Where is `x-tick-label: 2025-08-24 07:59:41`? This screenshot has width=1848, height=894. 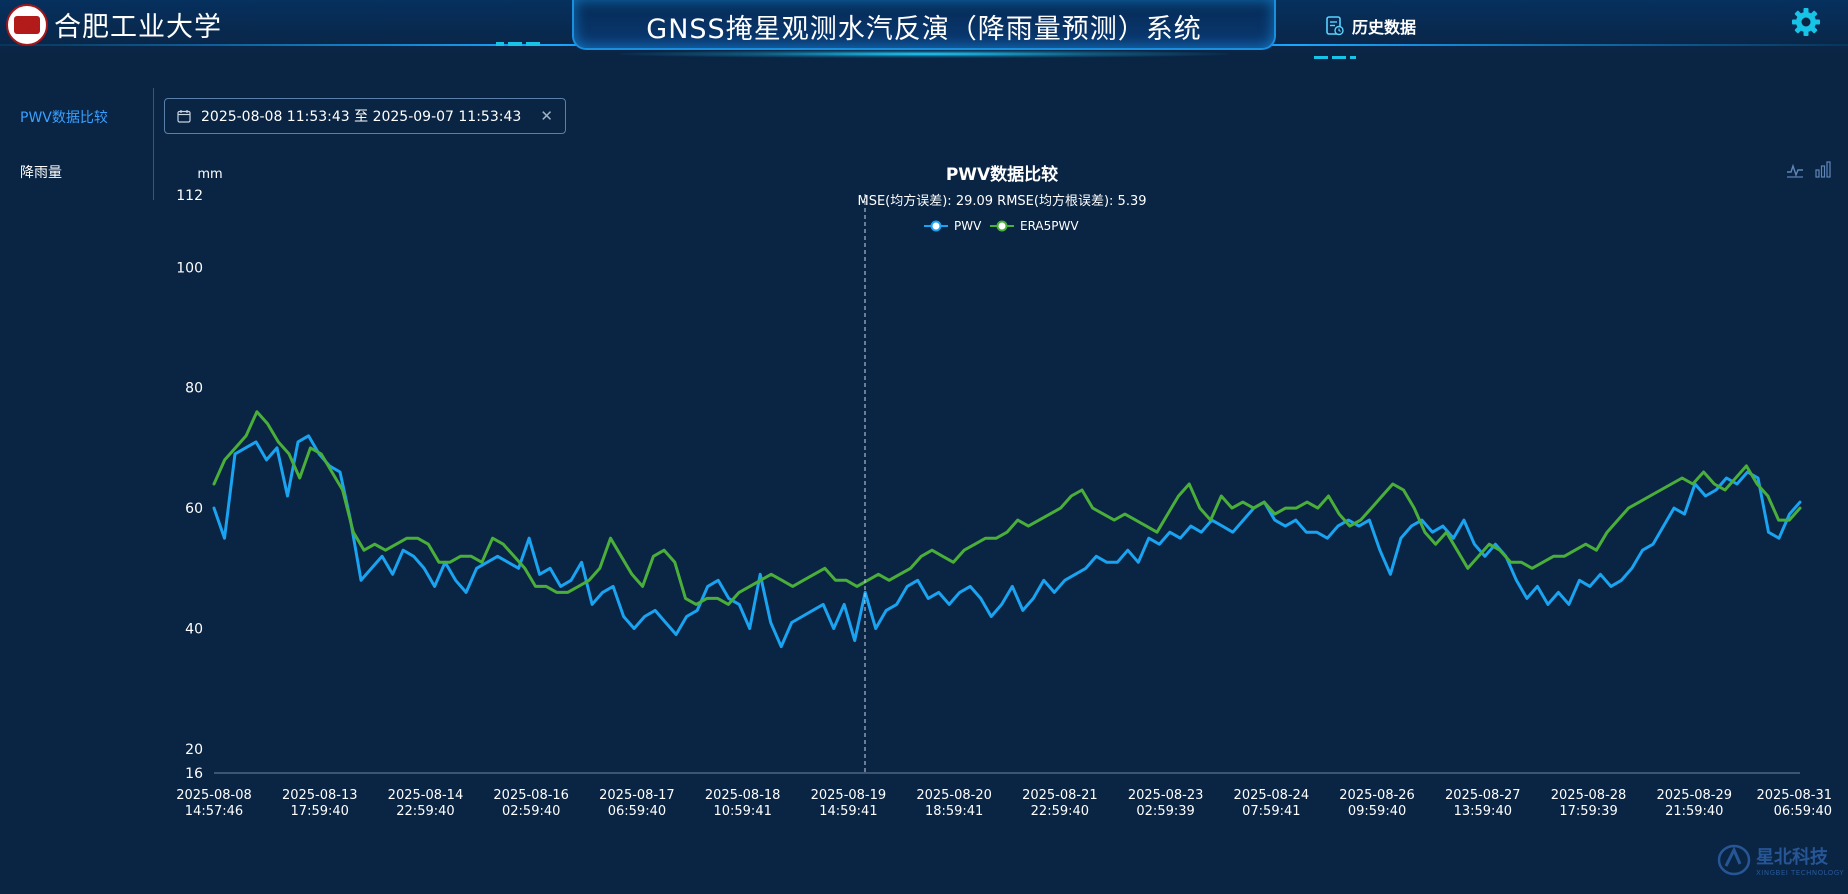 x-tick-label: 2025-08-24 07:59:41 is located at coordinates (1272, 803).